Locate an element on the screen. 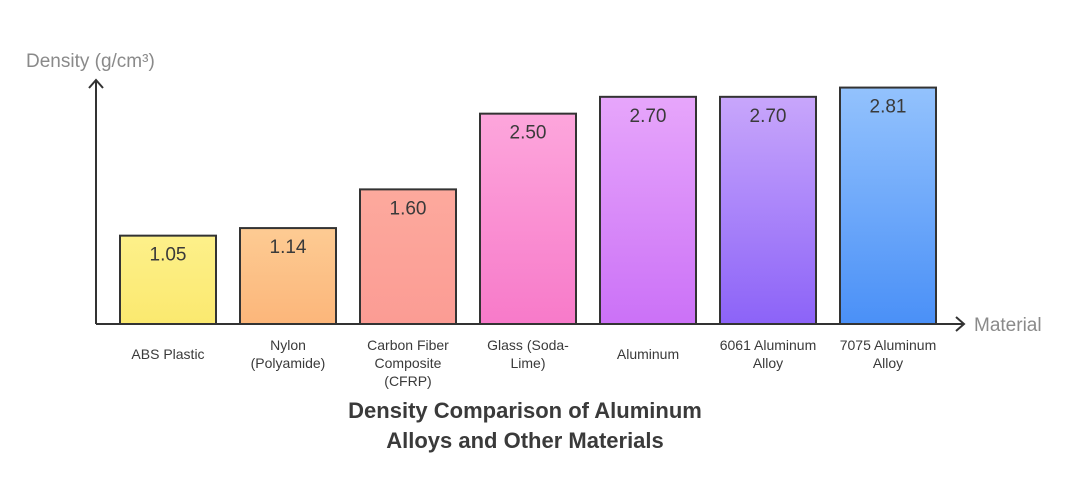 This screenshot has height=504, width=1080. x-tick-label: 6061 Aluminum is located at coordinates (768, 345).